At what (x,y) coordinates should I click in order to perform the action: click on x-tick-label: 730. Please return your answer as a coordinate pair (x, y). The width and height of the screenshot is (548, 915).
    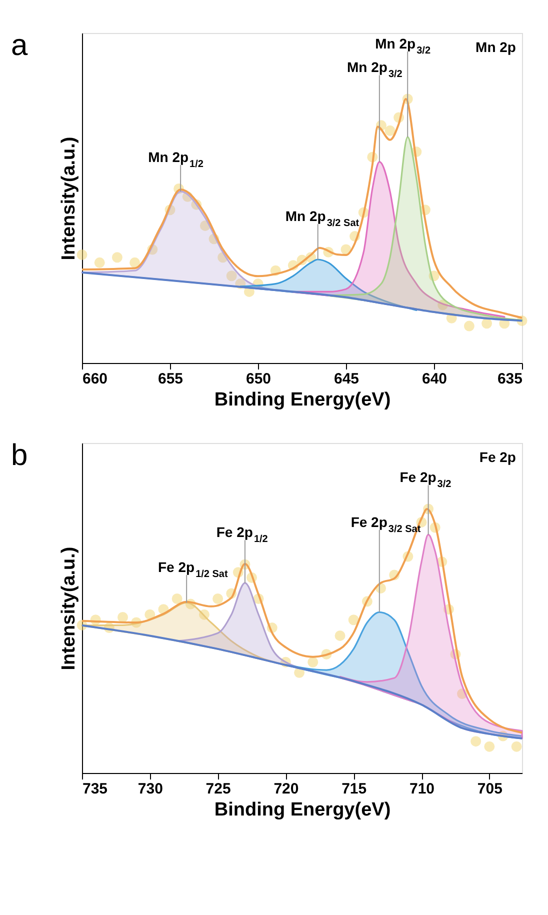
    Looking at the image, I should click on (150, 789).